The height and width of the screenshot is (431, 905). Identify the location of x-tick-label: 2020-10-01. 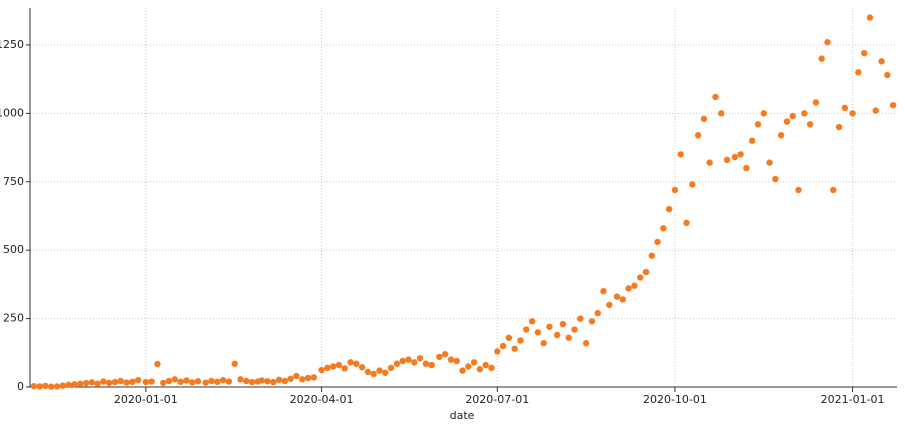
(675, 399).